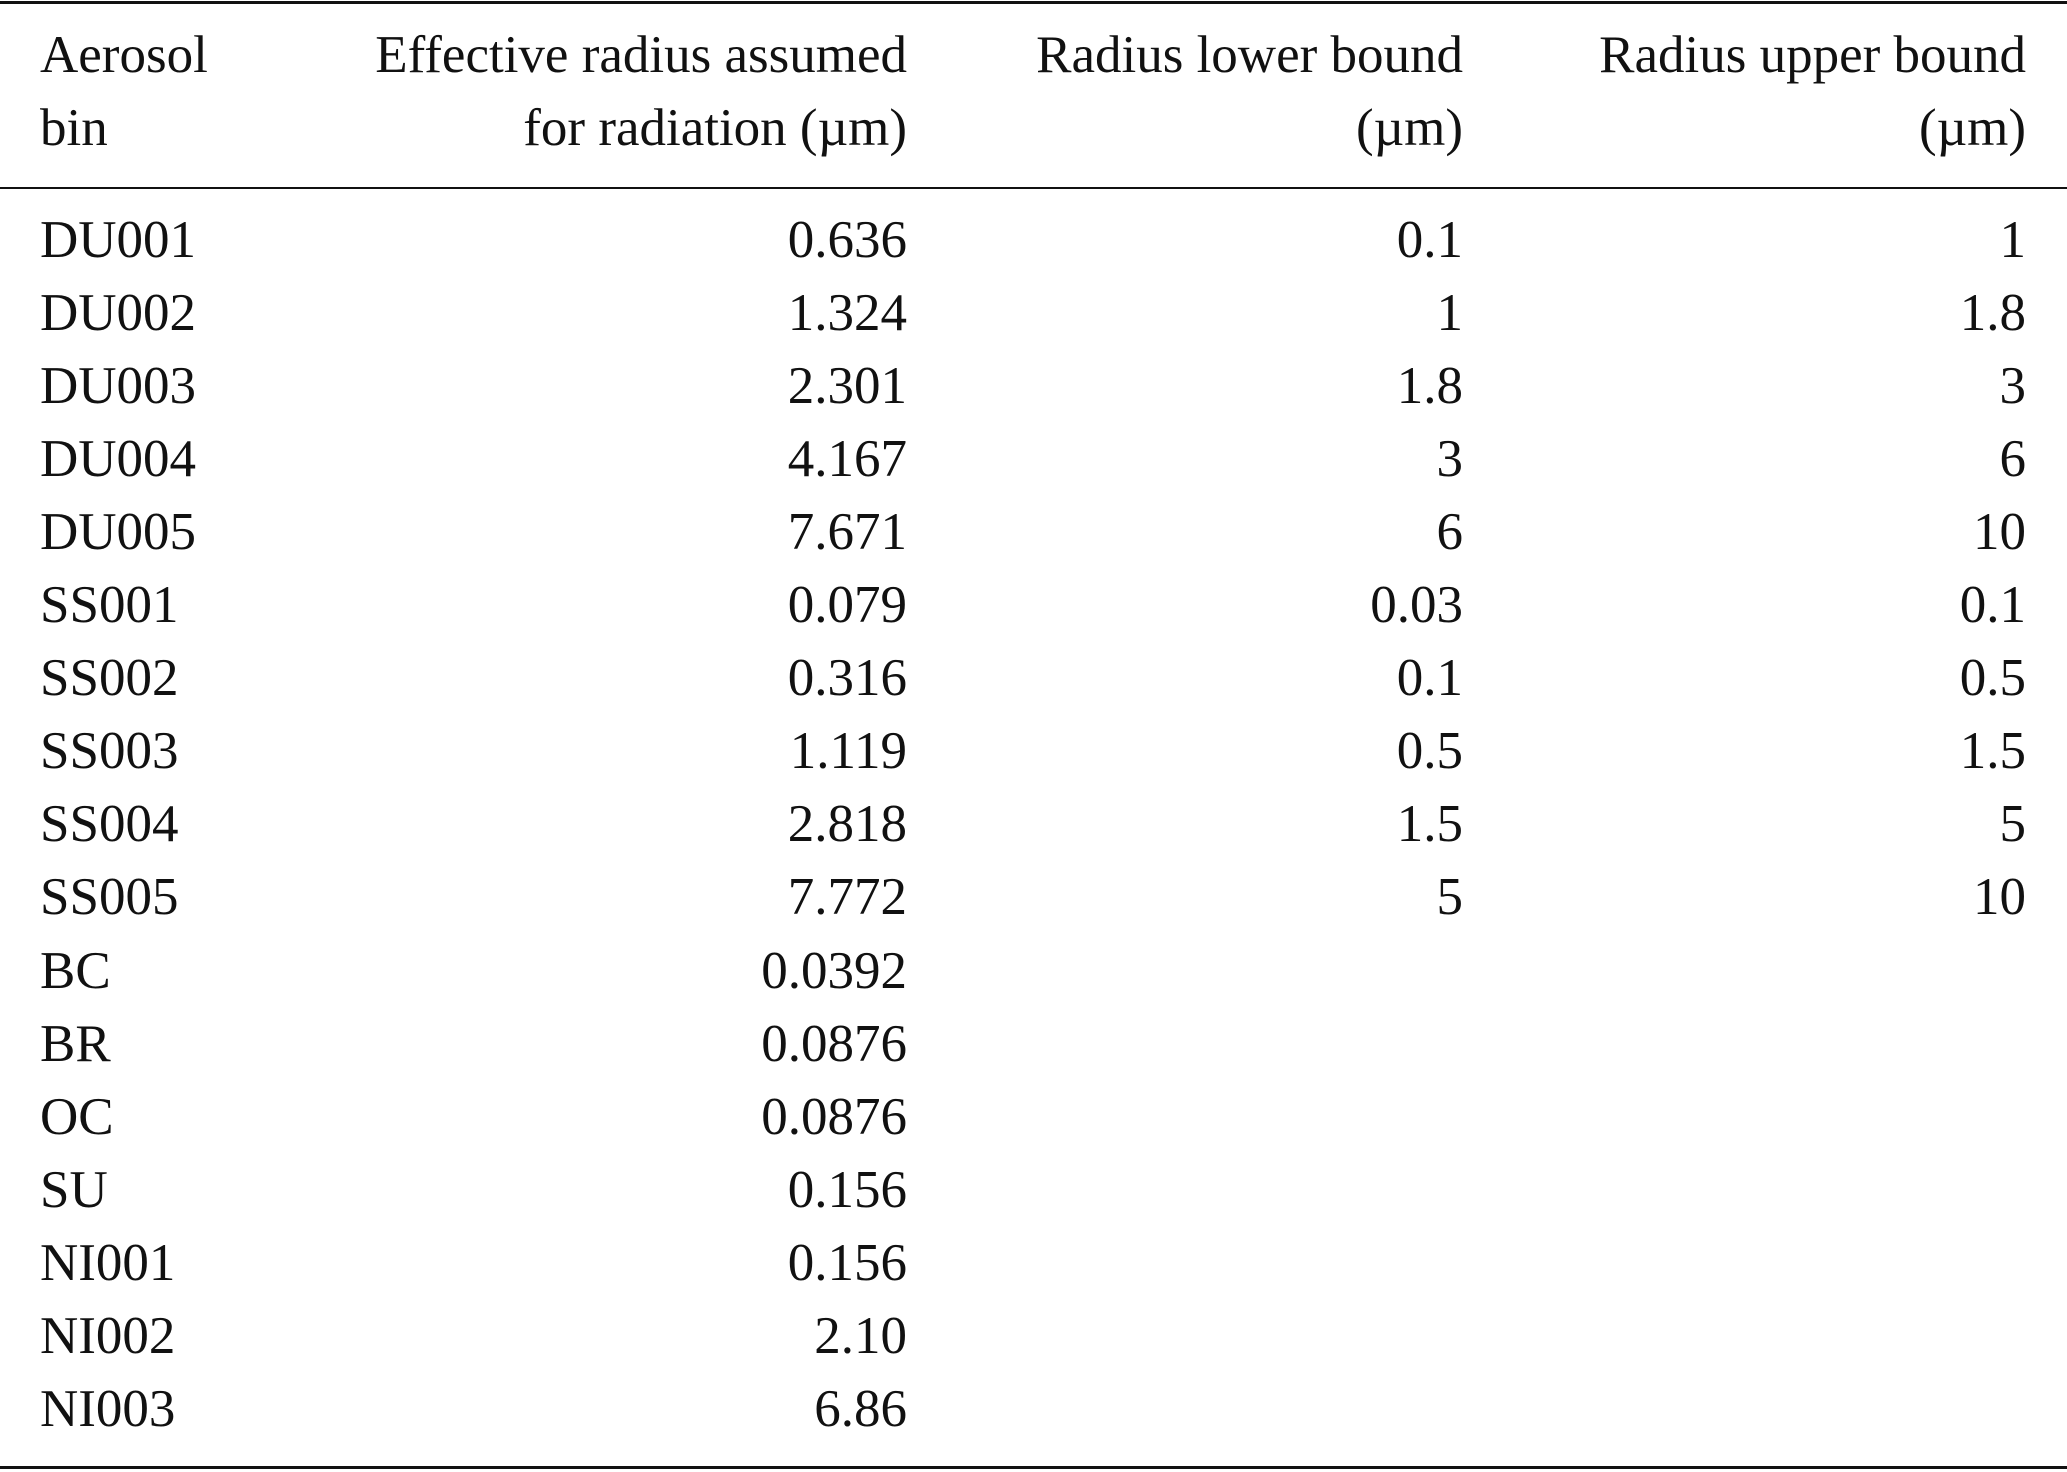 This screenshot has width=2067, height=1472. Describe the element at coordinates (1416, 605) in the screenshot. I see `cell-value: 0.03` at that location.